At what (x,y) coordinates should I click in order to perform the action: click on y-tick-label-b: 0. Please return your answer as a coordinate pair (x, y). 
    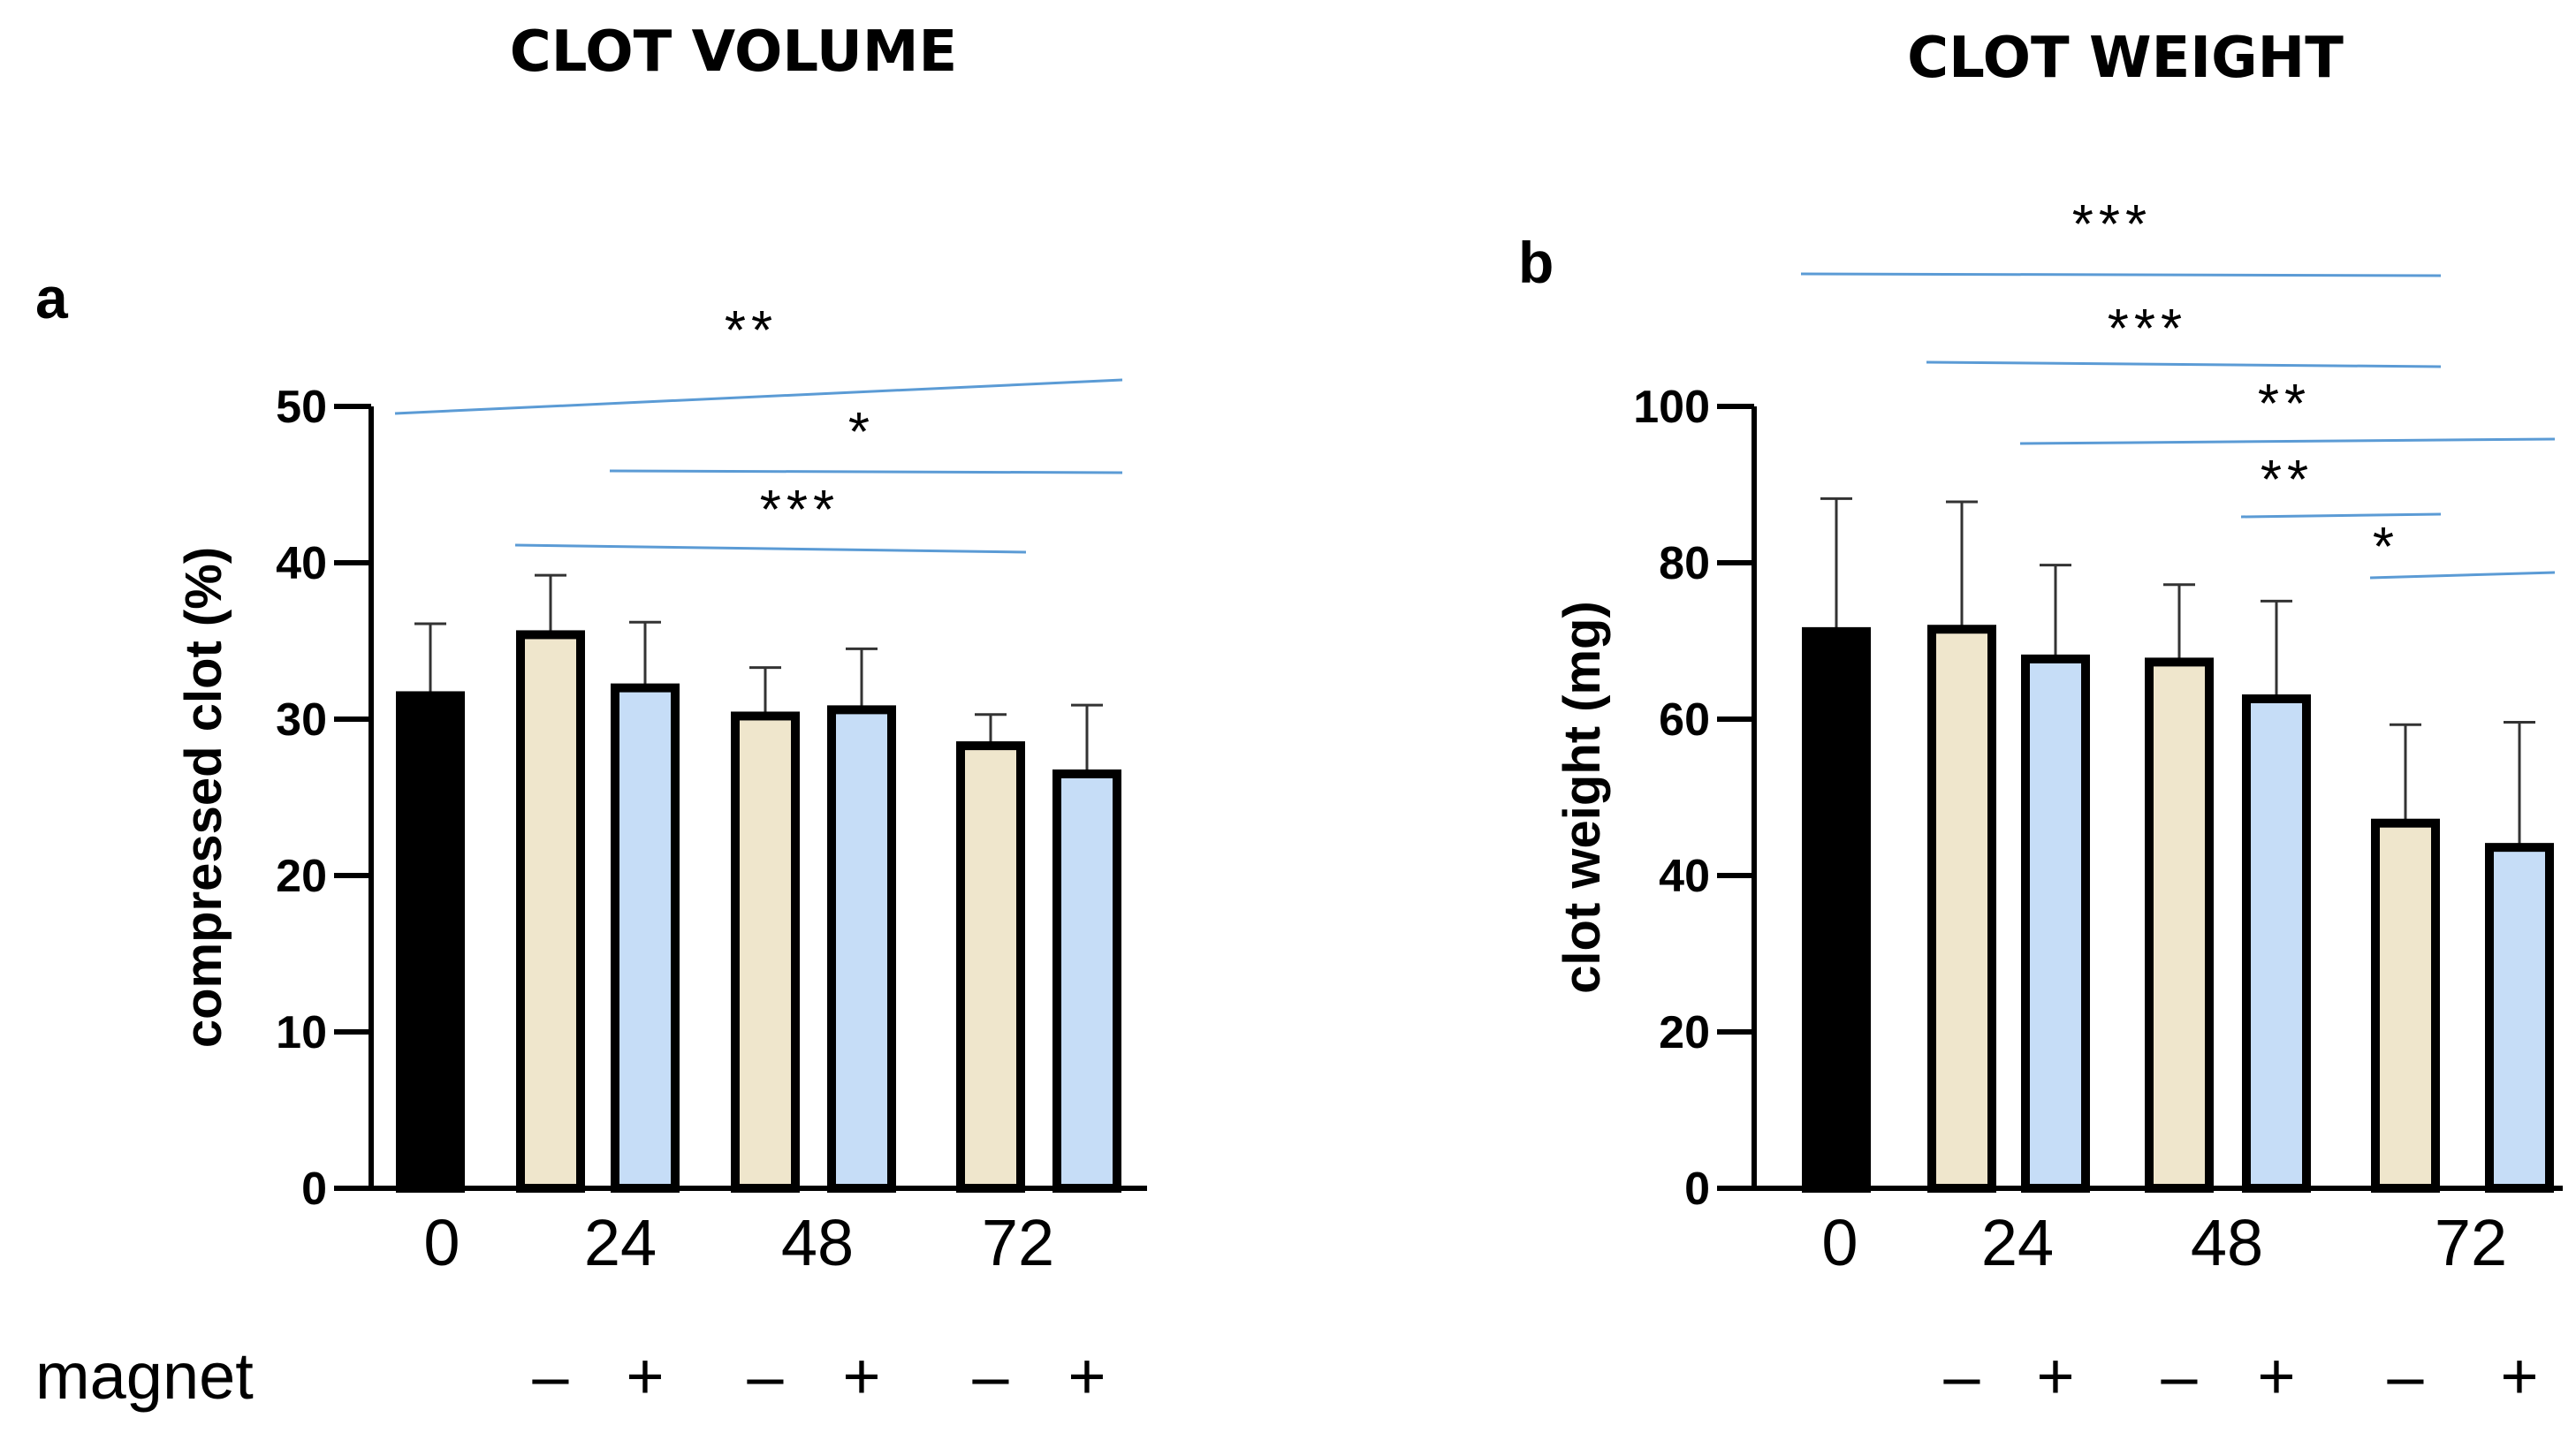
    Looking at the image, I should click on (1697, 1189).